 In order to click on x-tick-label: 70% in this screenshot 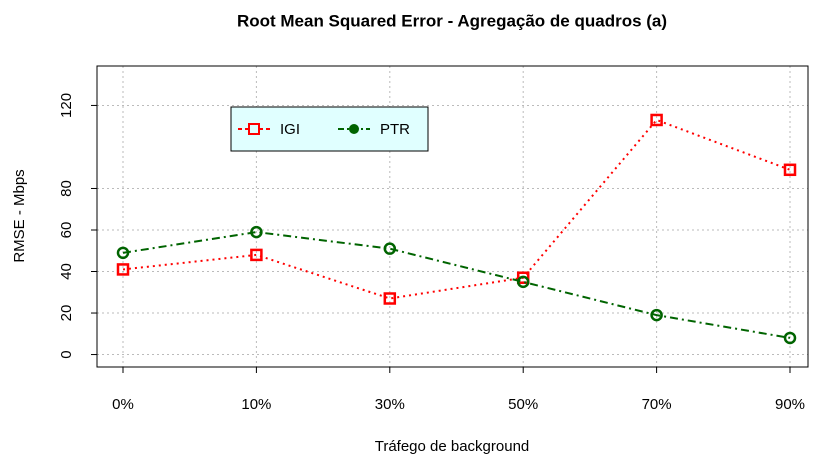, I will do `click(657, 404)`.